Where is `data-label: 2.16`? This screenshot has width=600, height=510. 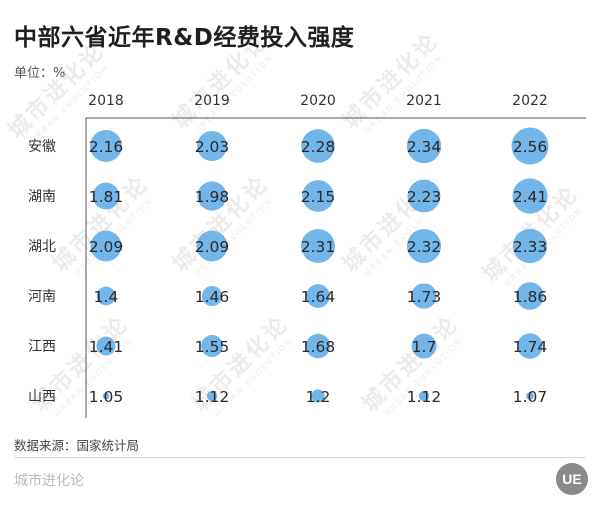
data-label: 2.16 is located at coordinates (106, 147).